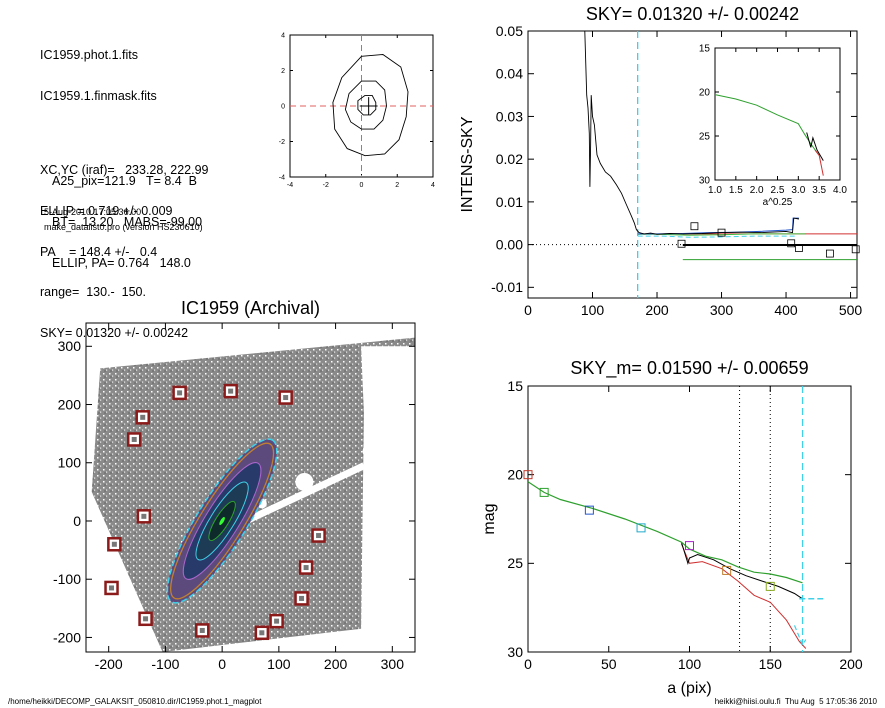  What do you see at coordinates (67, 579) in the screenshot?
I see `image-y-tick-label: -100` at bounding box center [67, 579].